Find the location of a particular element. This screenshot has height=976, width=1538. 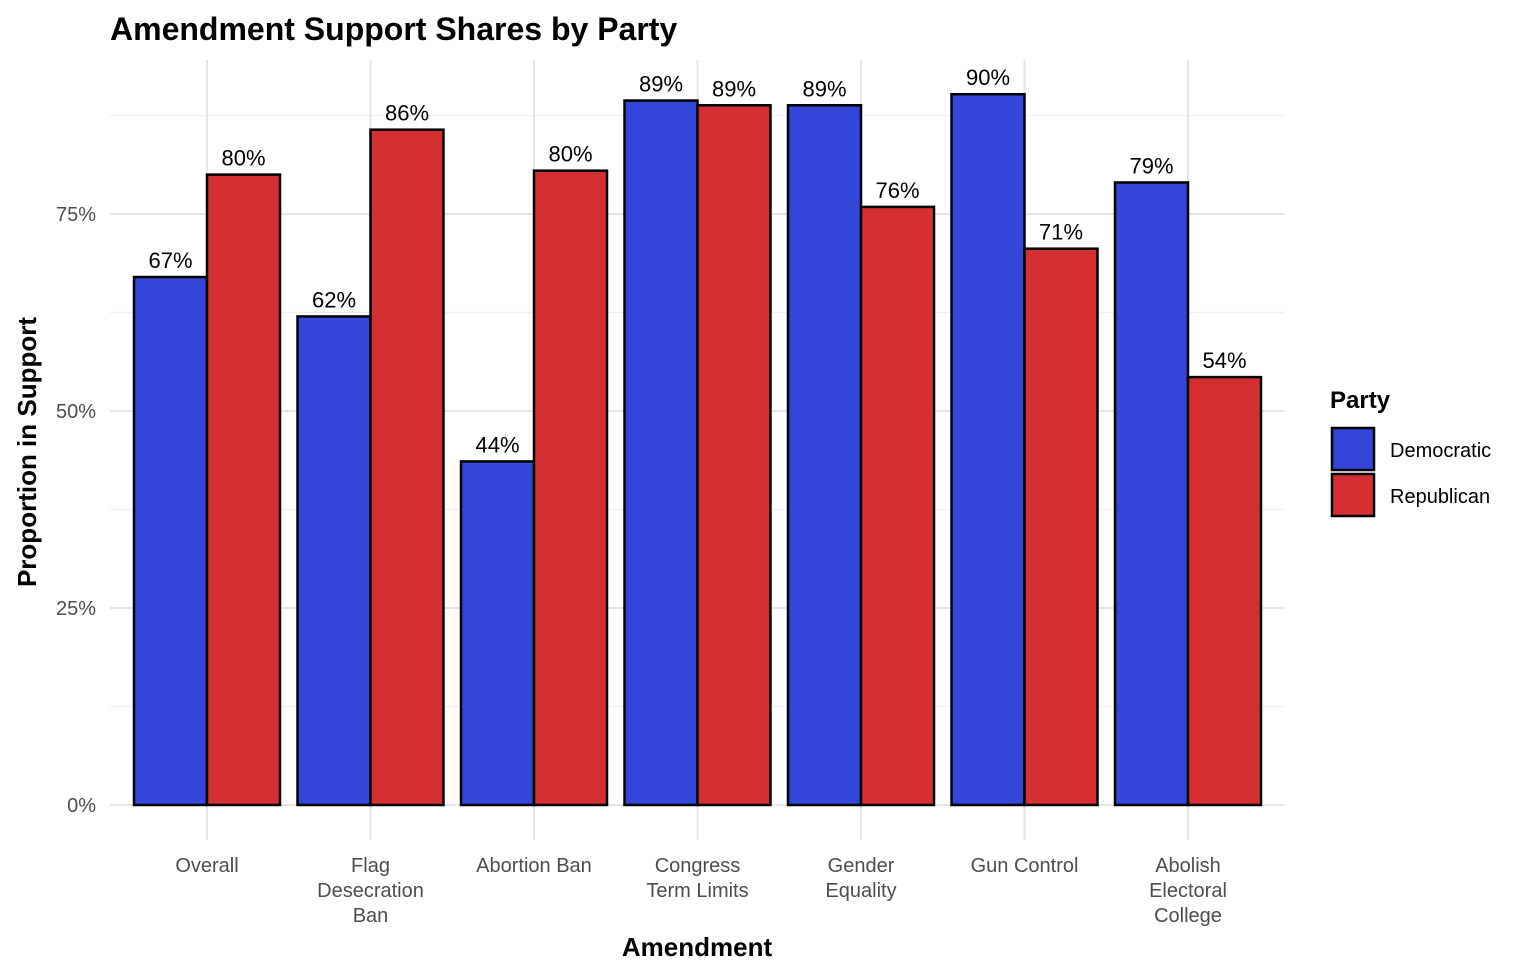

x-tick-label: Flag Desecration Ban is located at coordinates (370, 891).